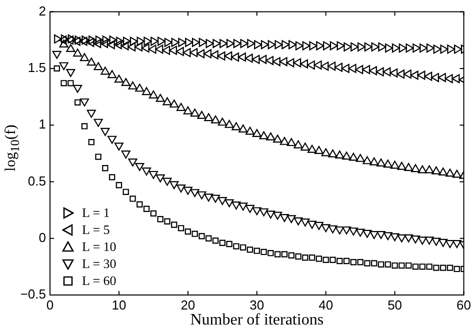  I want to click on x-tick-label: 60, so click(464, 304).